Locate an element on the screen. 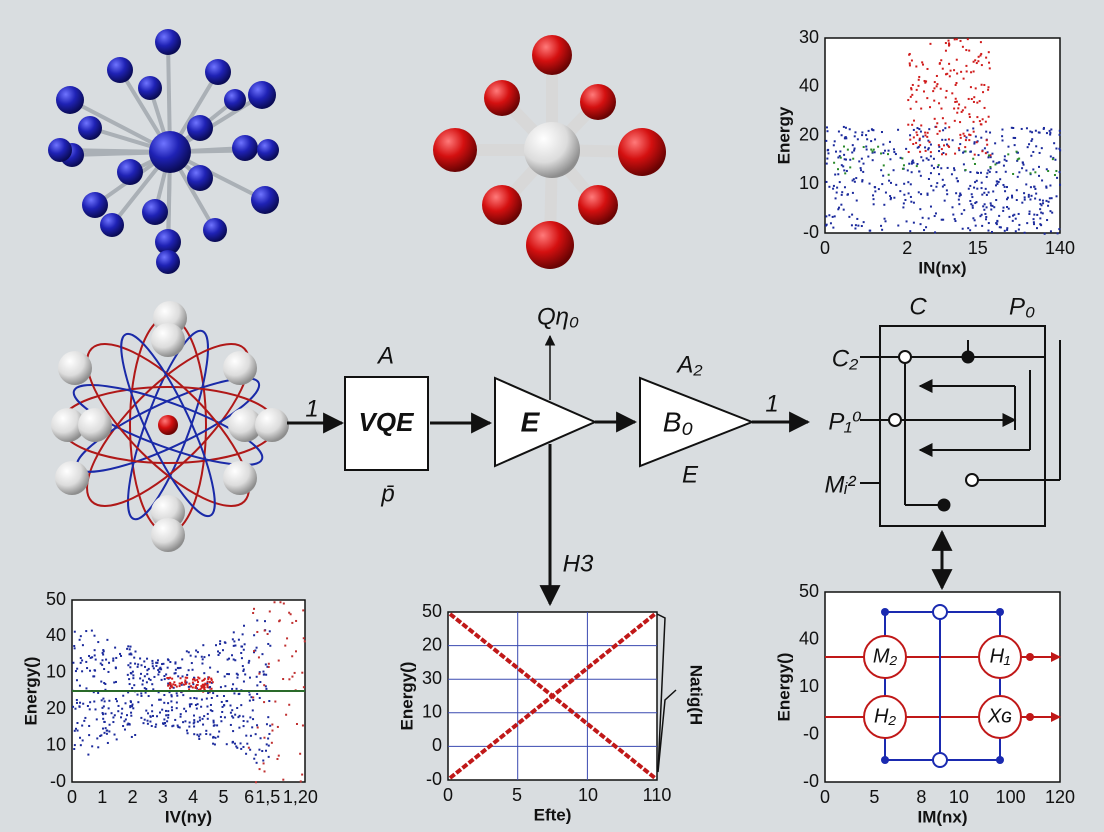 The height and width of the screenshot is (832, 1104). y-tick-label: 20 is located at coordinates (809, 134).